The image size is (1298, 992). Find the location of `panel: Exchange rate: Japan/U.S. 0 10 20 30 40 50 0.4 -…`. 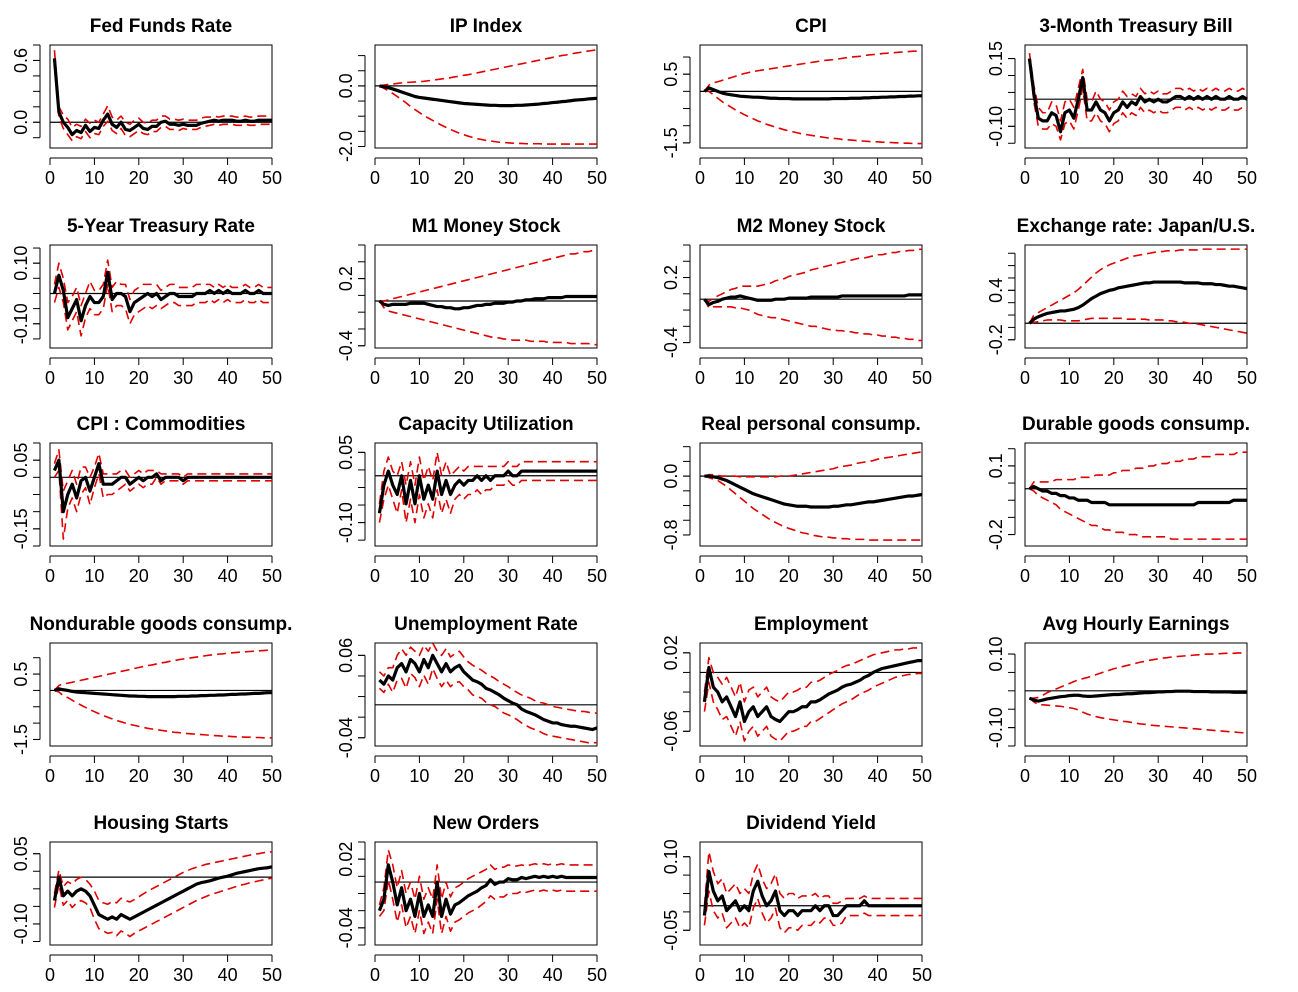

panel: Exchange rate: Japan/U.S. 0 10 20 30 40 50 0.4 -… is located at coordinates (1121, 302).